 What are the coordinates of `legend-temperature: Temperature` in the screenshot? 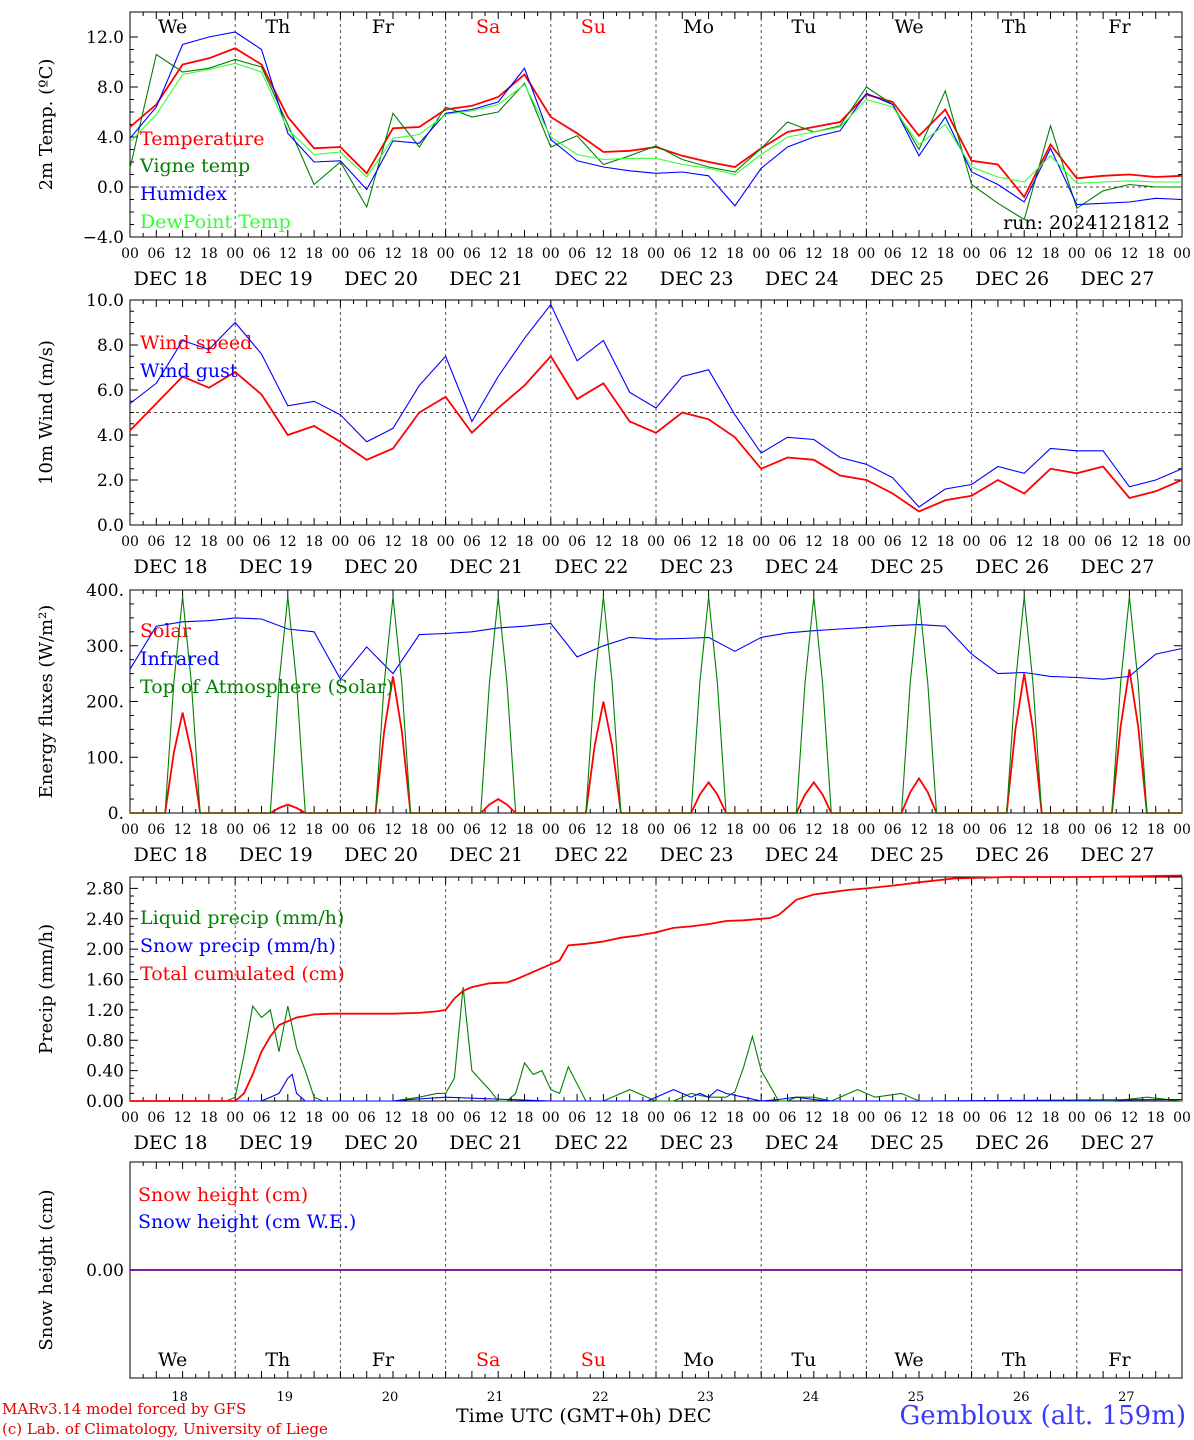 It's located at (202, 139).